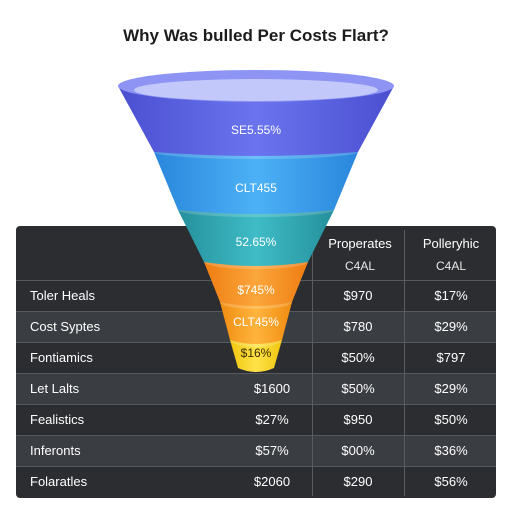  I want to click on row-value-col2: $36%, so click(451, 450).